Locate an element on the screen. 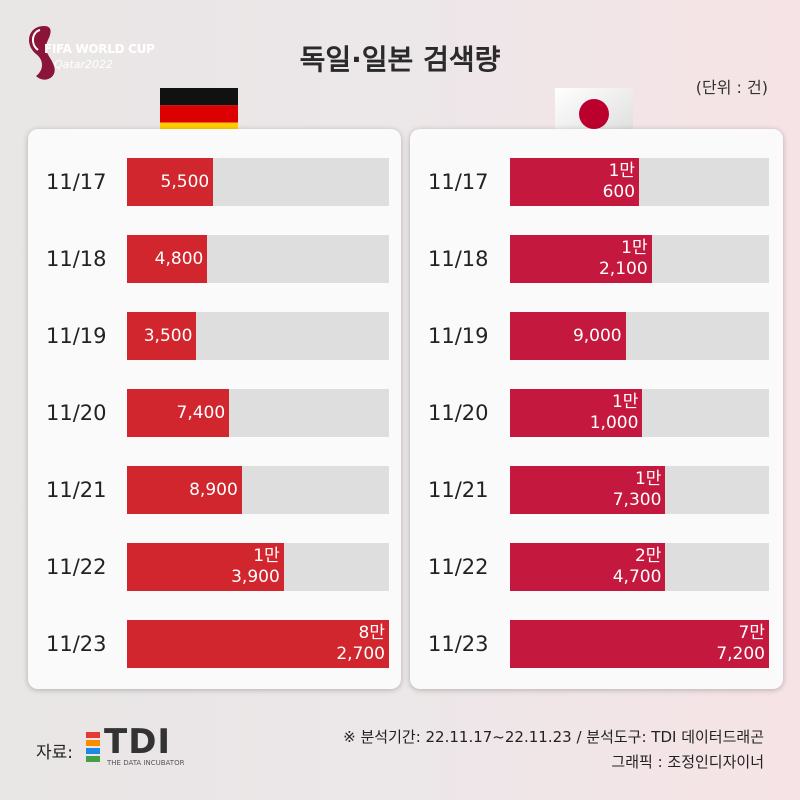  graphic-credit: 그래픽 : 조정인디자이너 is located at coordinates (687, 762).